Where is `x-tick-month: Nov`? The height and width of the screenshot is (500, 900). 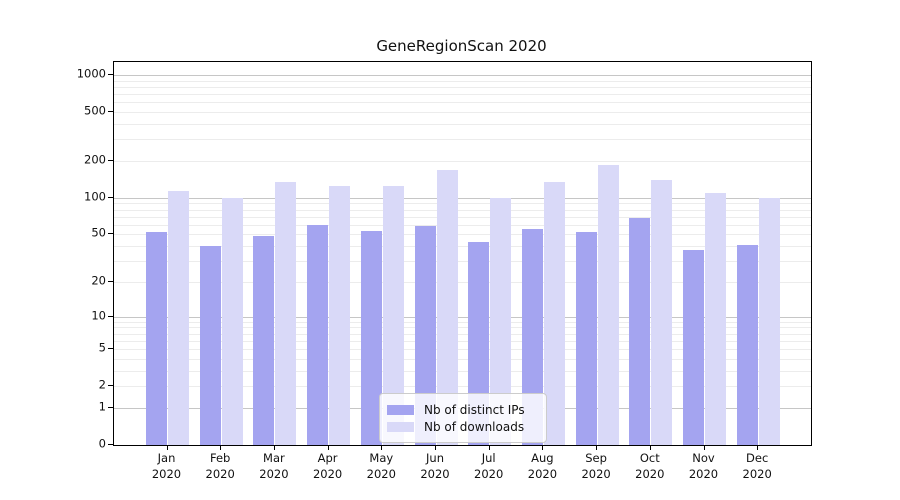
x-tick-month: Nov is located at coordinates (703, 458).